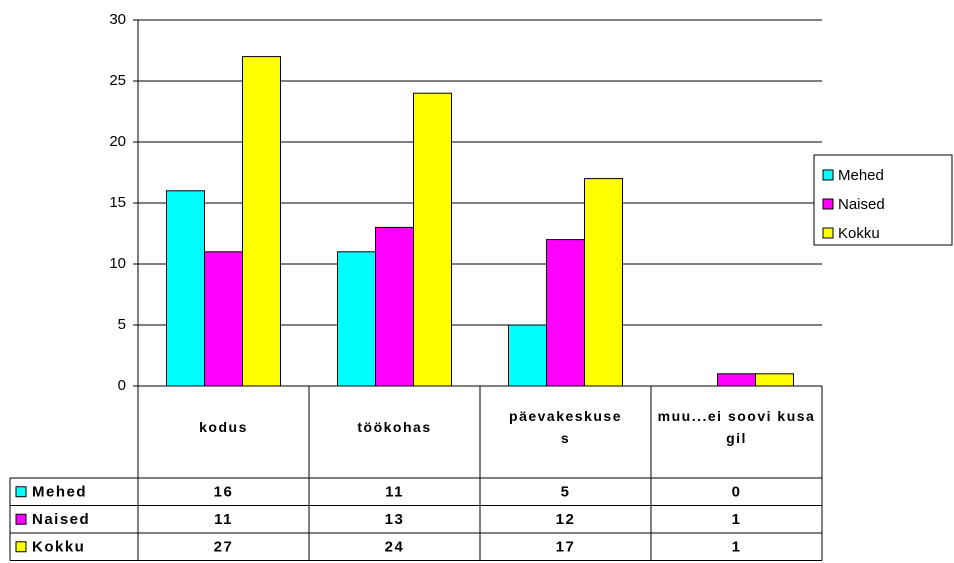  I want to click on y-tick-label: 5, so click(122, 324).